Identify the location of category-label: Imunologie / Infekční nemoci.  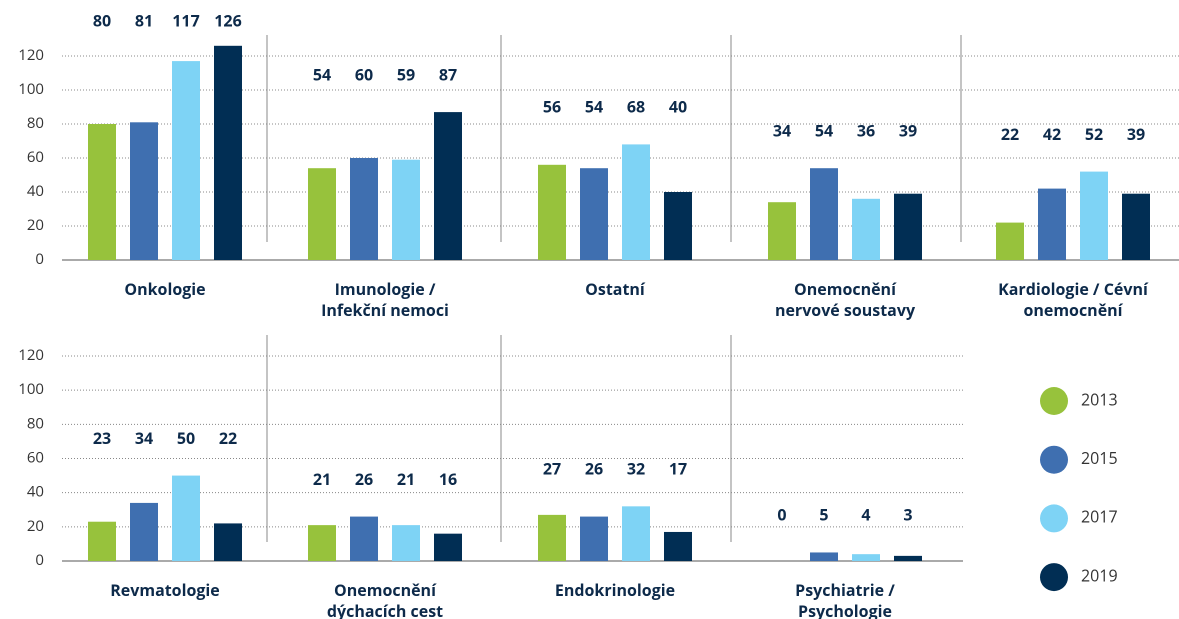
(385, 299).